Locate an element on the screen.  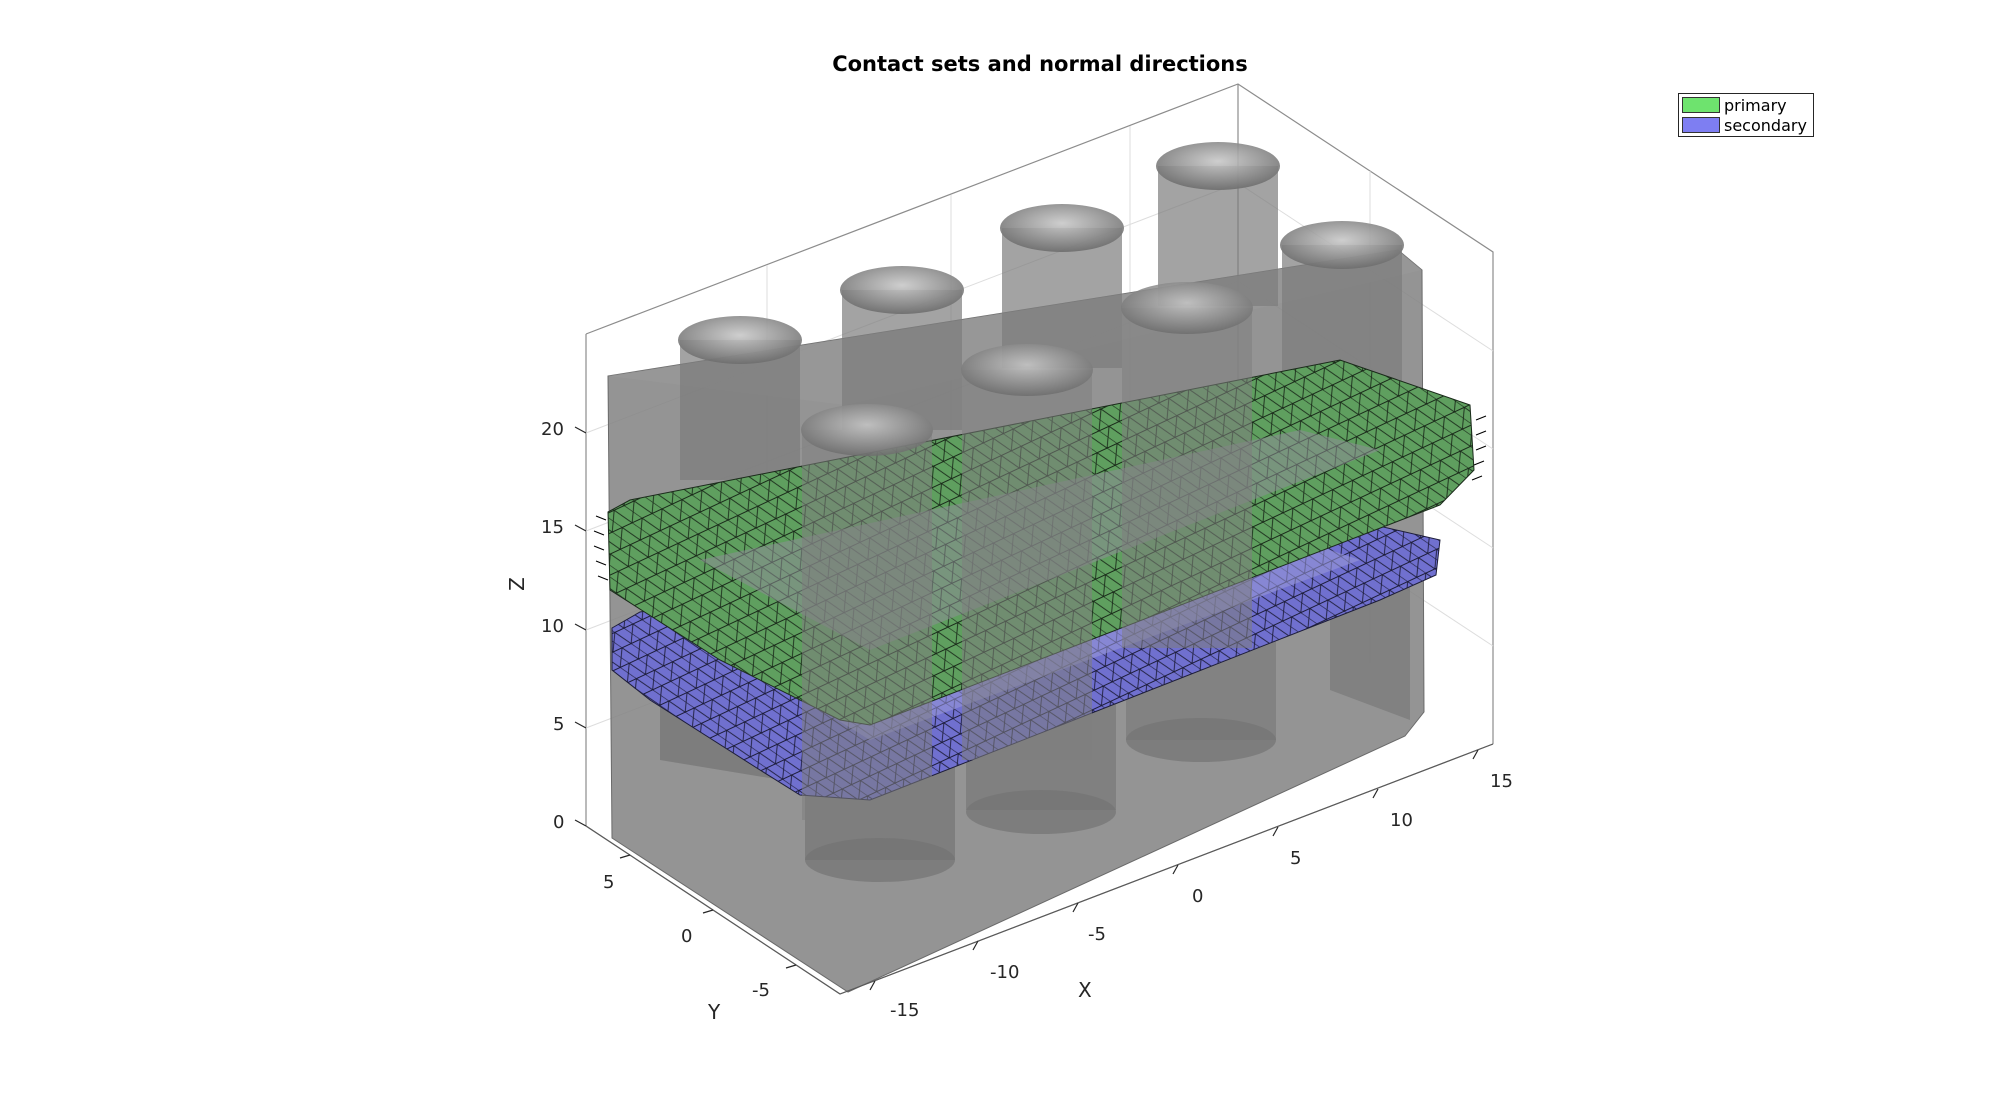
x-tick-neg5: -5 is located at coordinates (1097, 934).